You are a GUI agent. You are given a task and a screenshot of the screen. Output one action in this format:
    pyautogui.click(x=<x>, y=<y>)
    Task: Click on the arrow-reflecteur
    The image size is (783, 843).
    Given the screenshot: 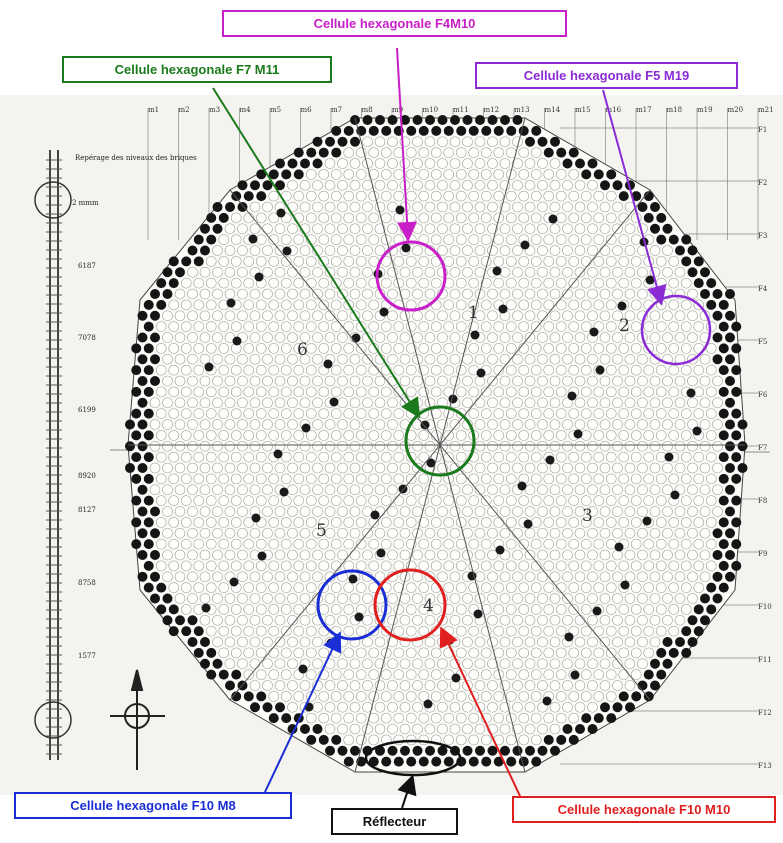 What is the action you would take?
    pyautogui.click(x=407, y=791)
    